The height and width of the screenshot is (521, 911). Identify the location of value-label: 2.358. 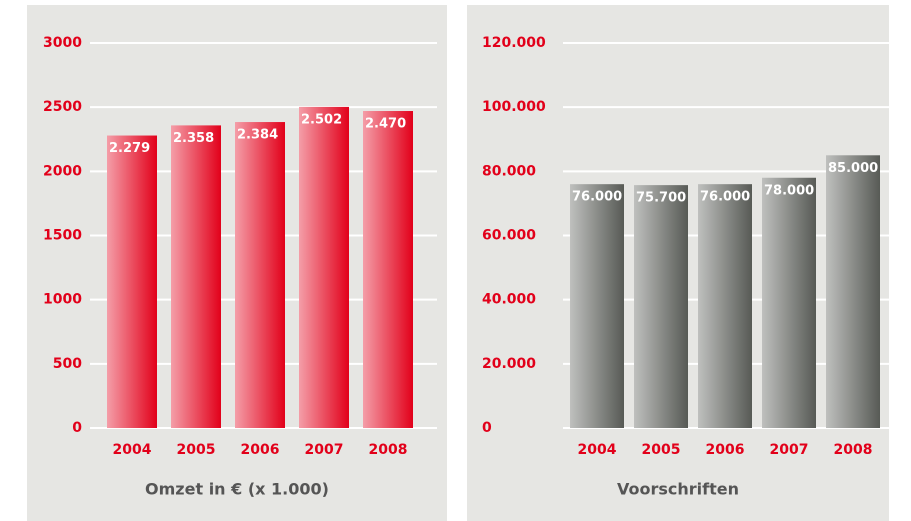
(193, 138).